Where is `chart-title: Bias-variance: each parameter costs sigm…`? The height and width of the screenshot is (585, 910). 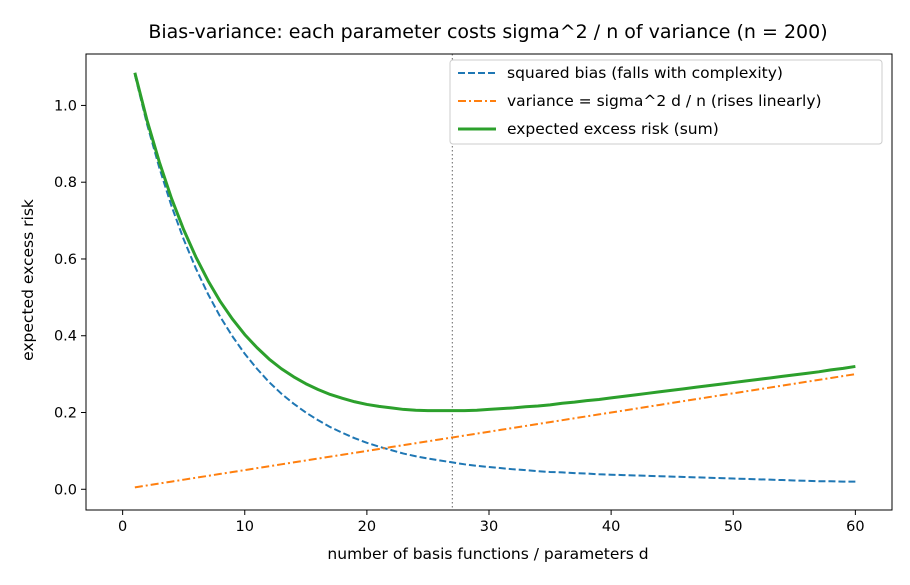
chart-title: Bias-variance: each parameter costs sigm… is located at coordinates (487, 32).